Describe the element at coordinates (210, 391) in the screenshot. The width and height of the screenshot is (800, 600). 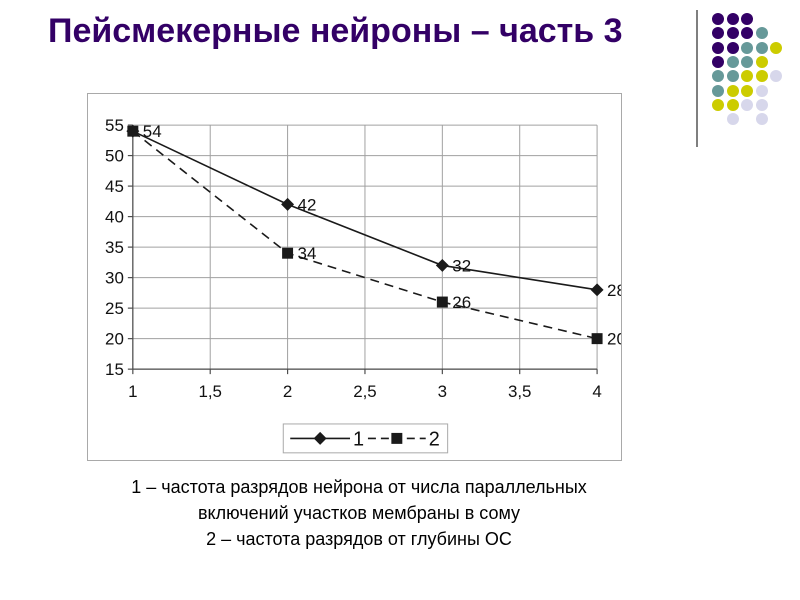
I see `x-tick-label: 1,5` at that location.